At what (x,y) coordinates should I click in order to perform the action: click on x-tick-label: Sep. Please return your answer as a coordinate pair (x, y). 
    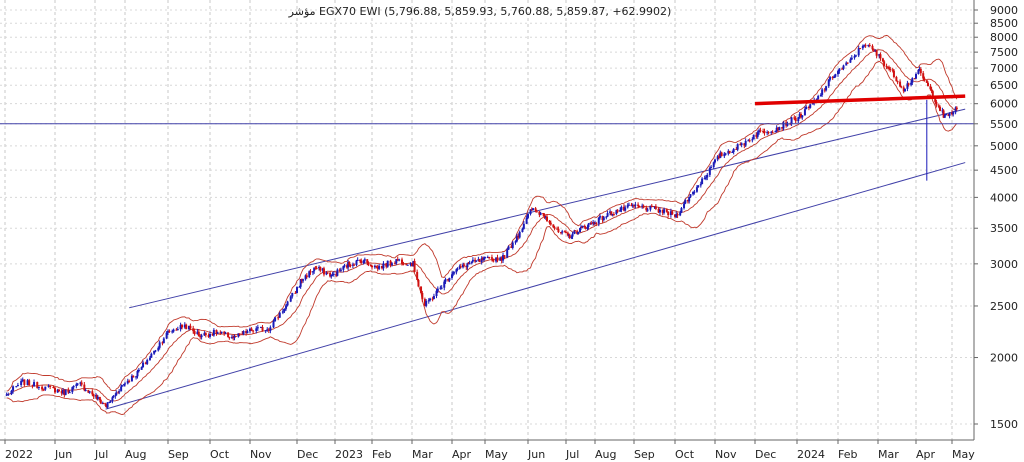
    Looking at the image, I should click on (178, 454).